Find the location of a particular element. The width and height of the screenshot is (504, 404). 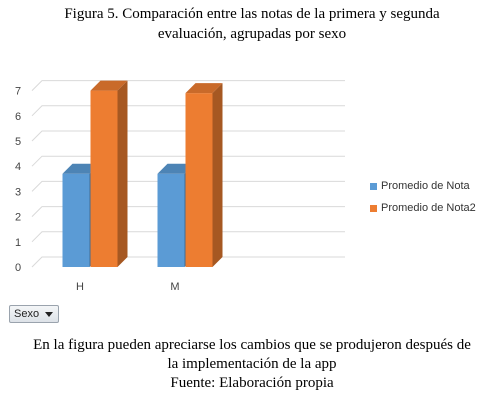

legend-swatch-series1 is located at coordinates (373, 186).